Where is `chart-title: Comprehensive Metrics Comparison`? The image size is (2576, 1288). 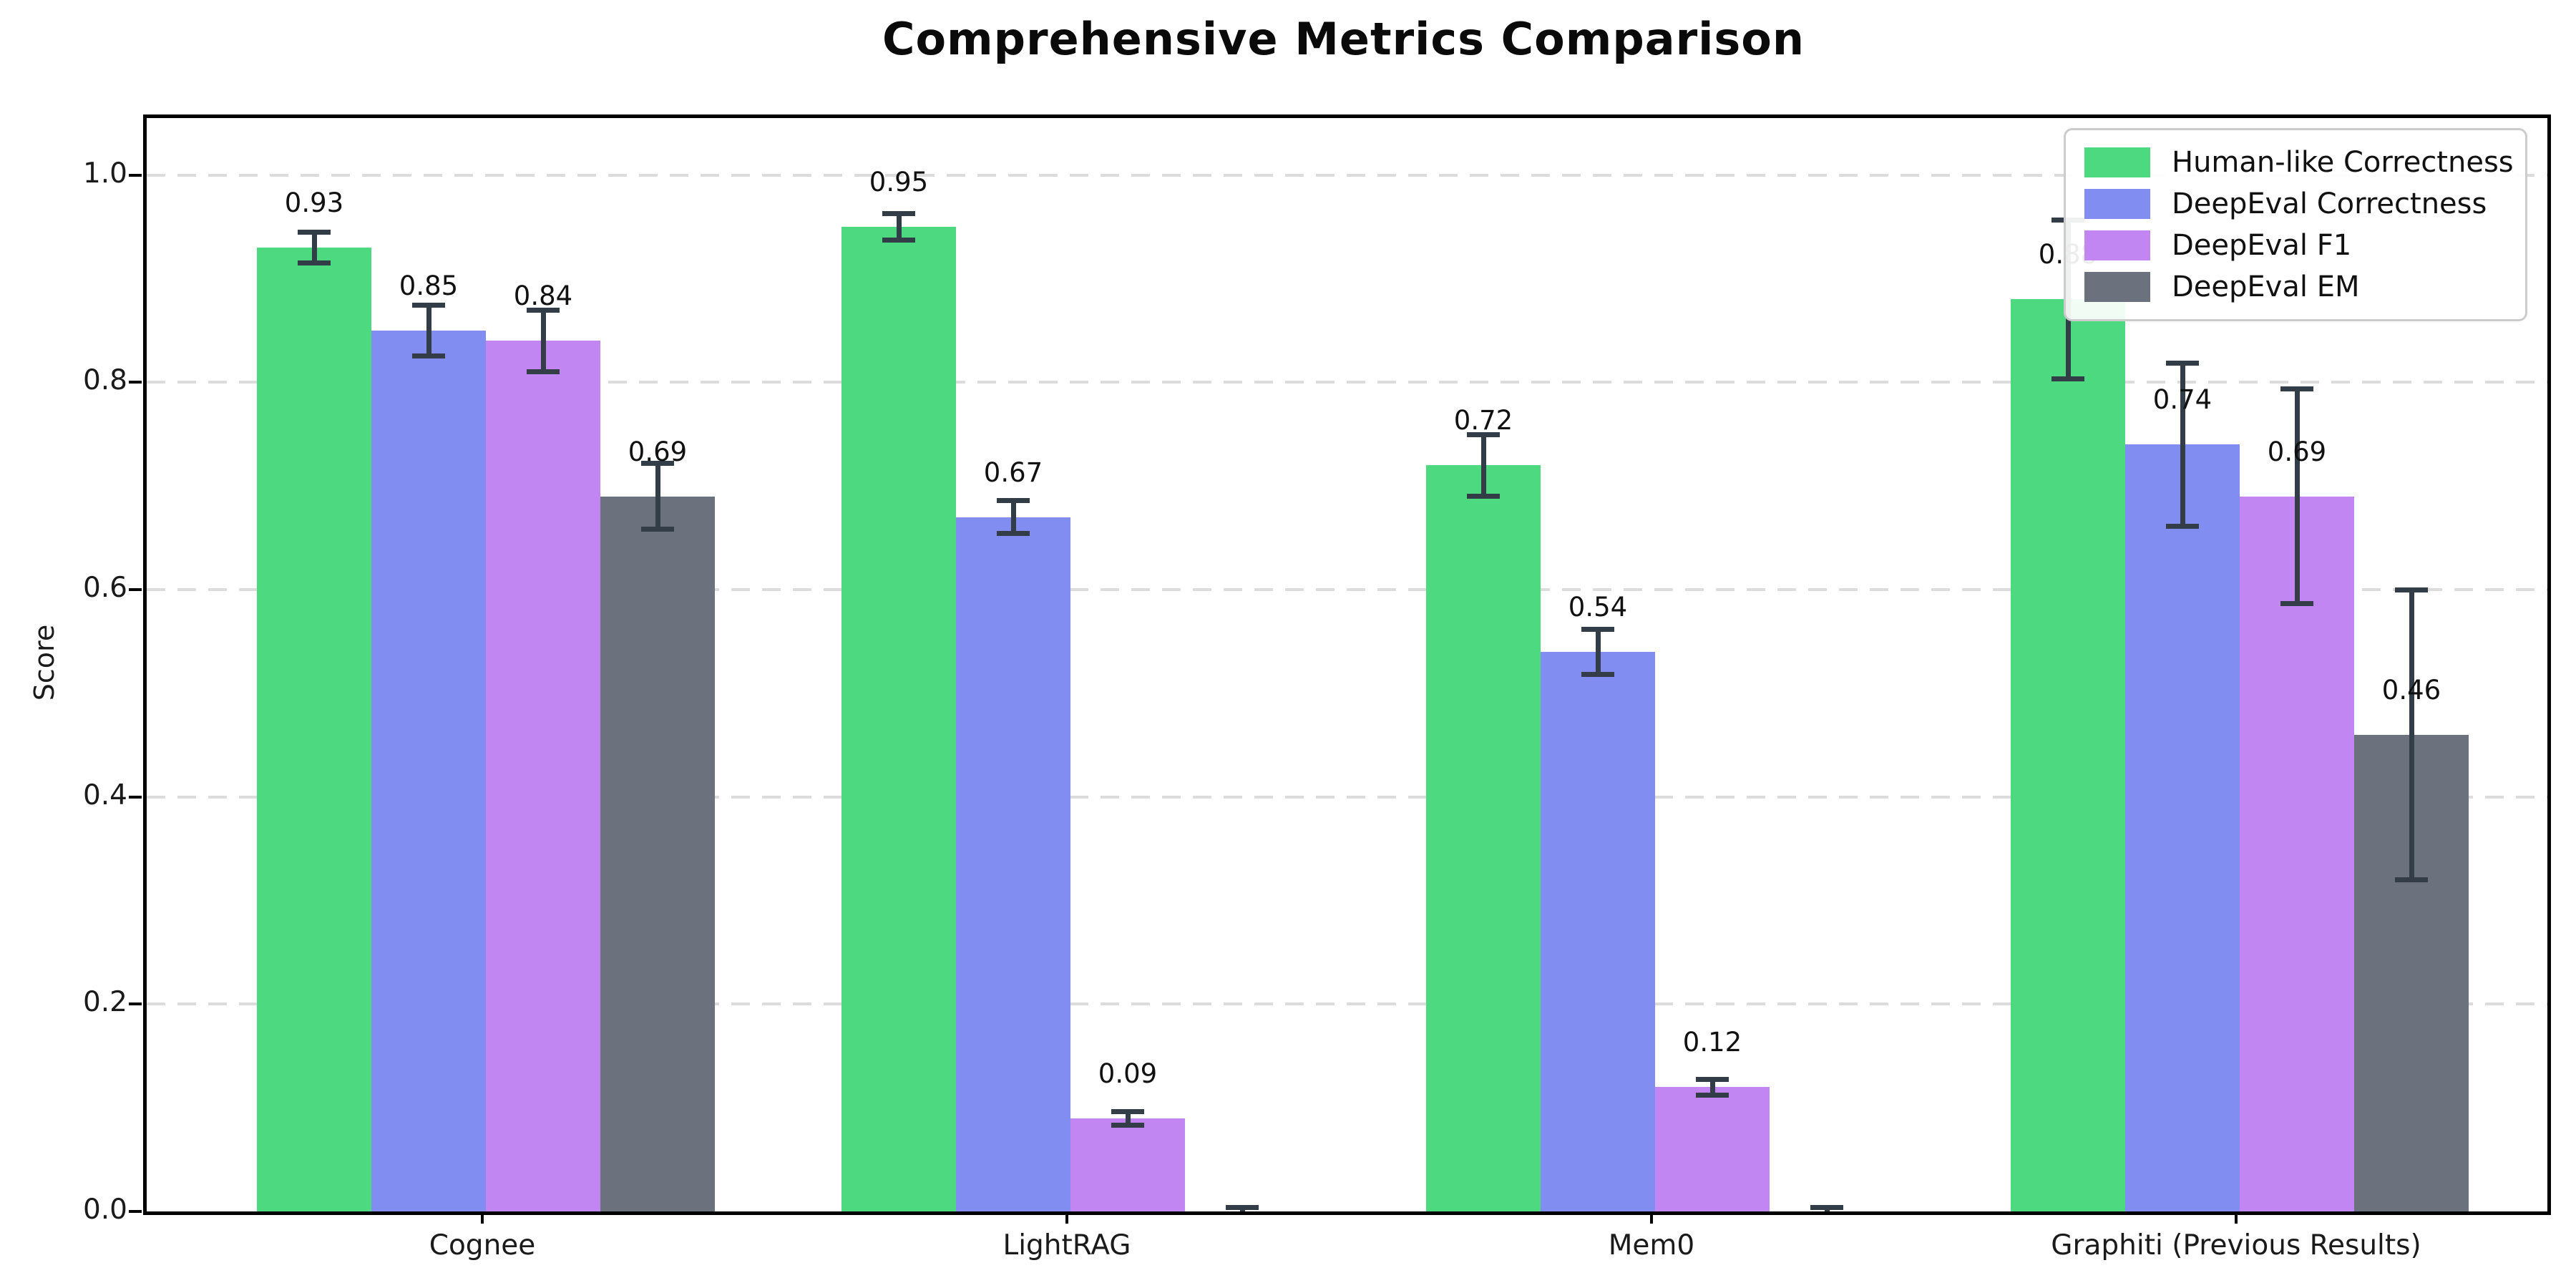 chart-title: Comprehensive Metrics Comparison is located at coordinates (1343, 39).